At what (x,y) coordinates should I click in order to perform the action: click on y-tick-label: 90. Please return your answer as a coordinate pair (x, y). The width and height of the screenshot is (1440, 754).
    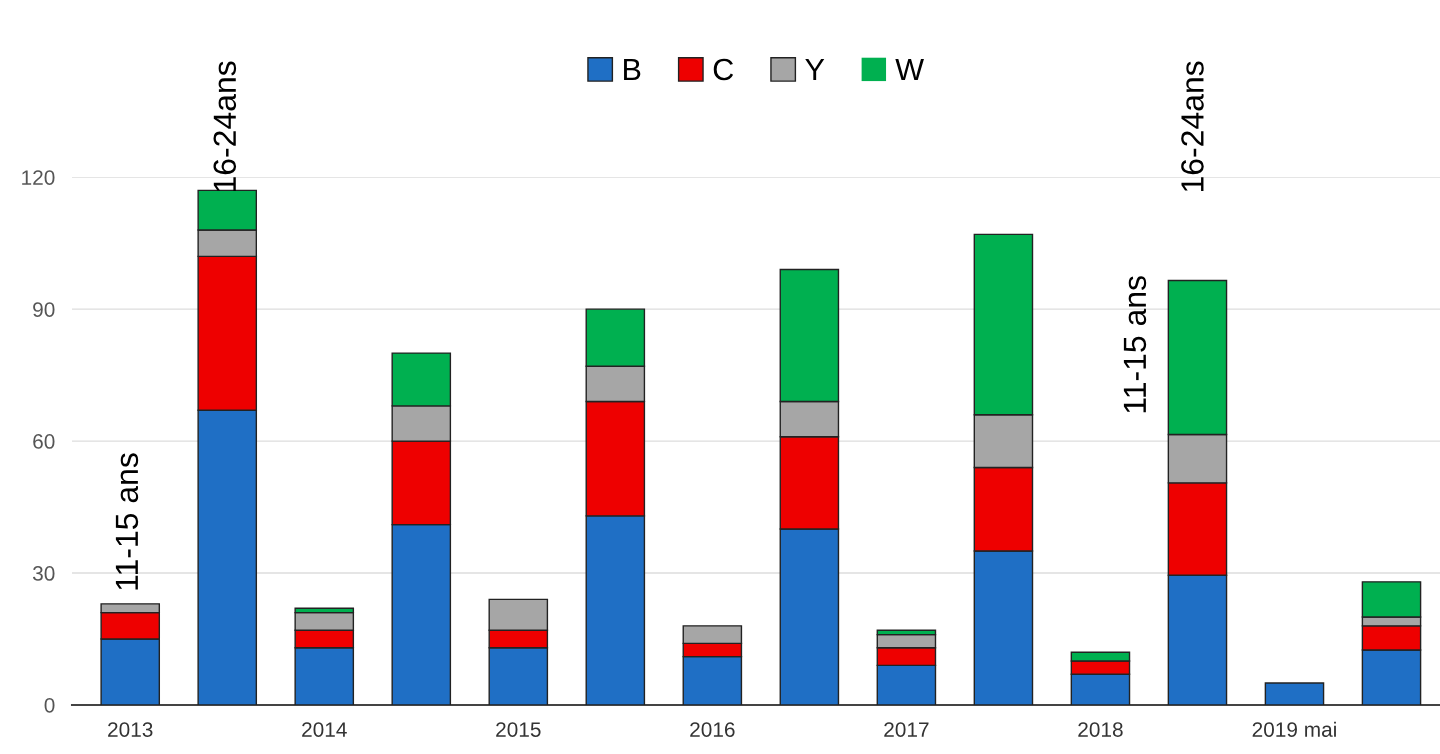
    Looking at the image, I should click on (44, 309).